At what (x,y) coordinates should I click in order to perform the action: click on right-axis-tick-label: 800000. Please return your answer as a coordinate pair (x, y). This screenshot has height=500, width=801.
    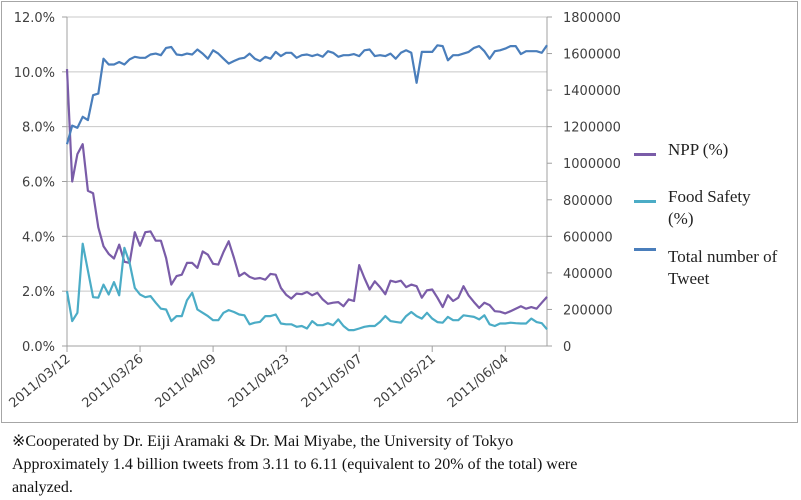
    Looking at the image, I should click on (588, 201).